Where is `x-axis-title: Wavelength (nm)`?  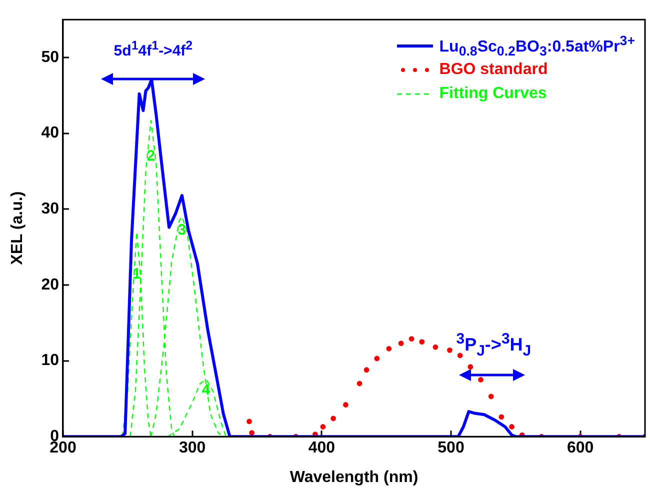 x-axis-title: Wavelength (nm) is located at coordinates (354, 477).